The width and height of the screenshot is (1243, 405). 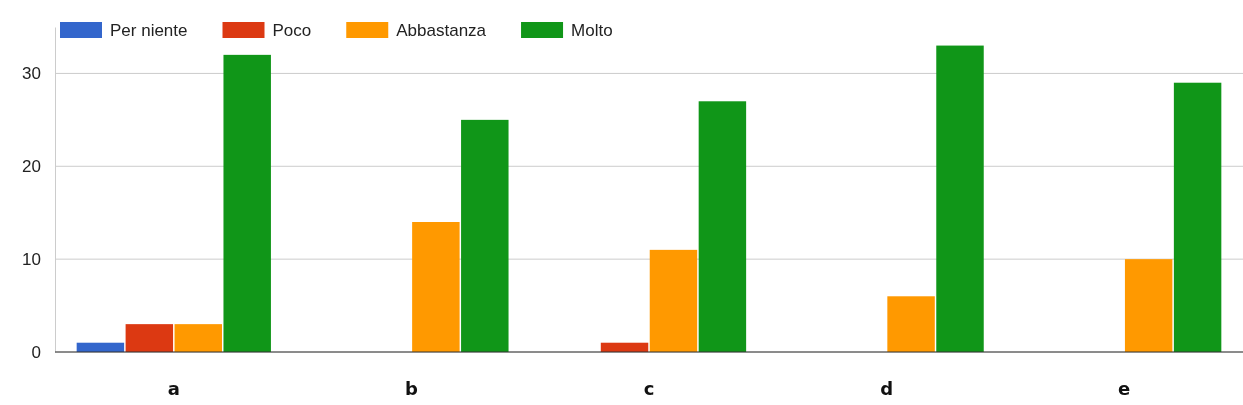 What do you see at coordinates (887, 388) in the screenshot?
I see `x-tick-label: d` at bounding box center [887, 388].